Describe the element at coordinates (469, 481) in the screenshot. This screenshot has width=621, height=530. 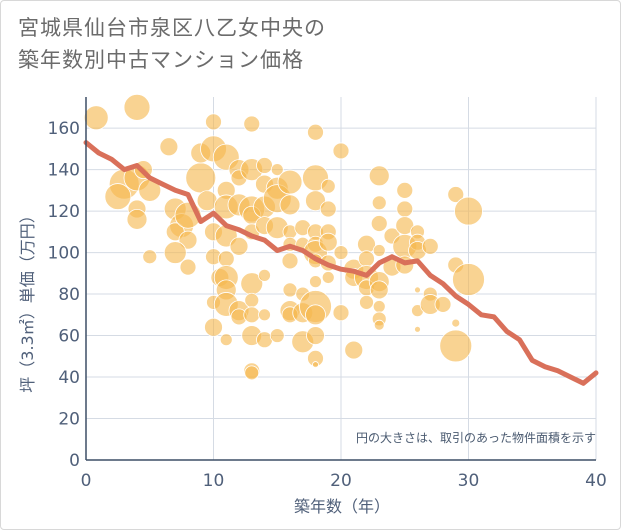
I see `x-tick-label: 30` at that location.